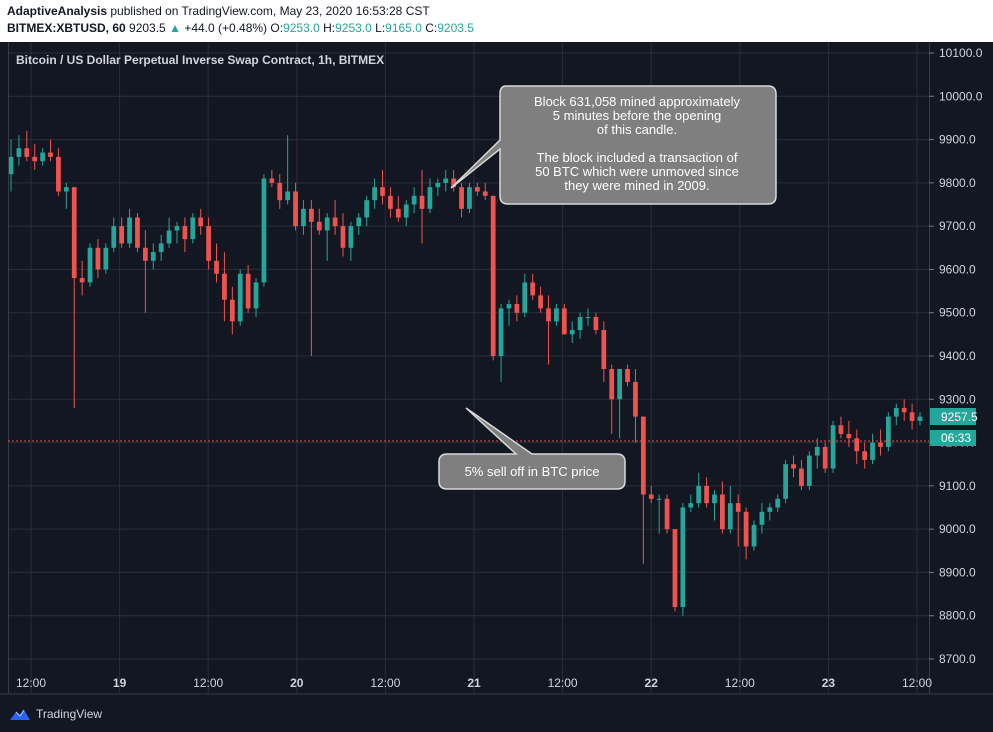 The width and height of the screenshot is (993, 732). I want to click on open-value: 9253.0, so click(301, 28).